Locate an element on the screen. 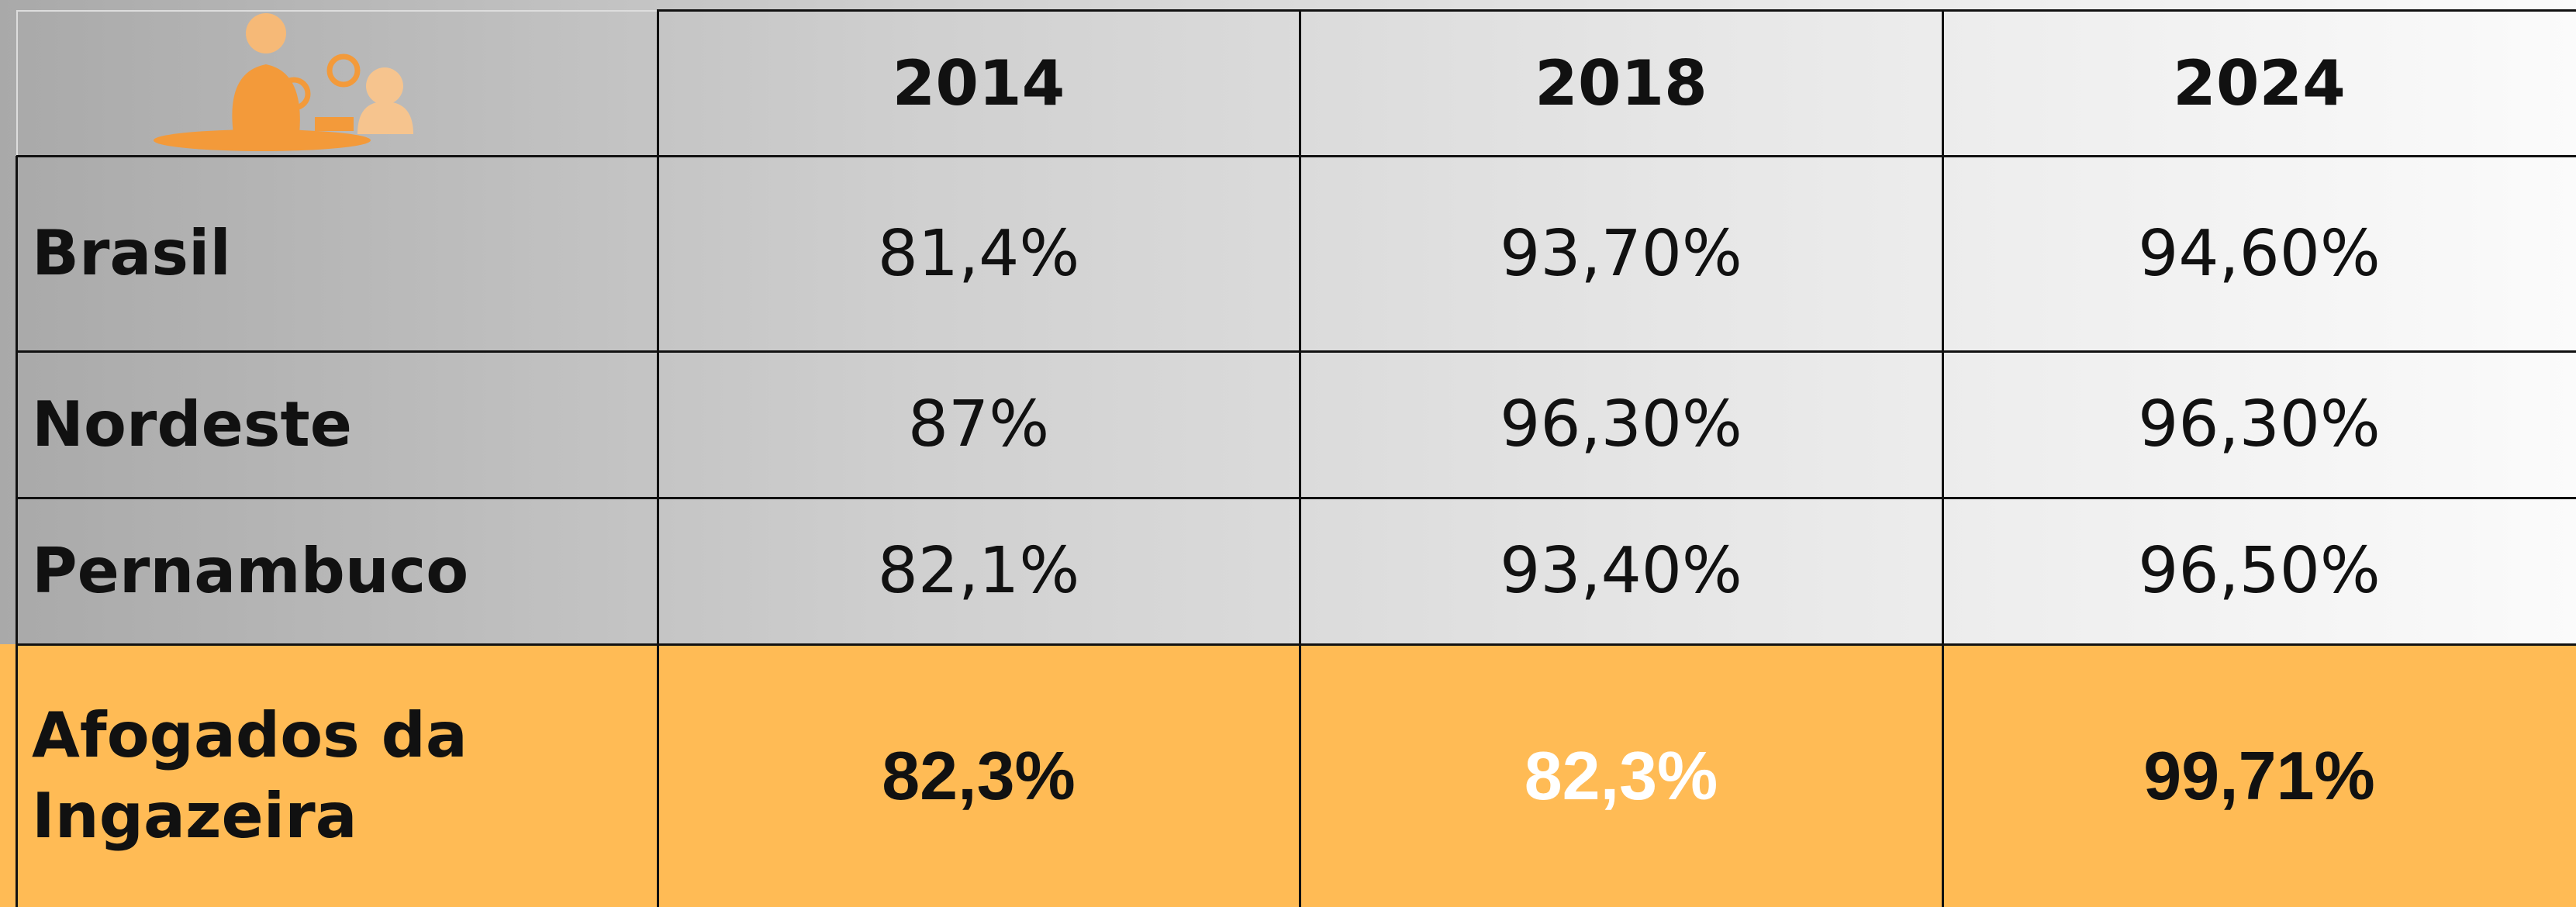 The height and width of the screenshot is (907, 2576). value-cell: 94,60% is located at coordinates (2259, 254).